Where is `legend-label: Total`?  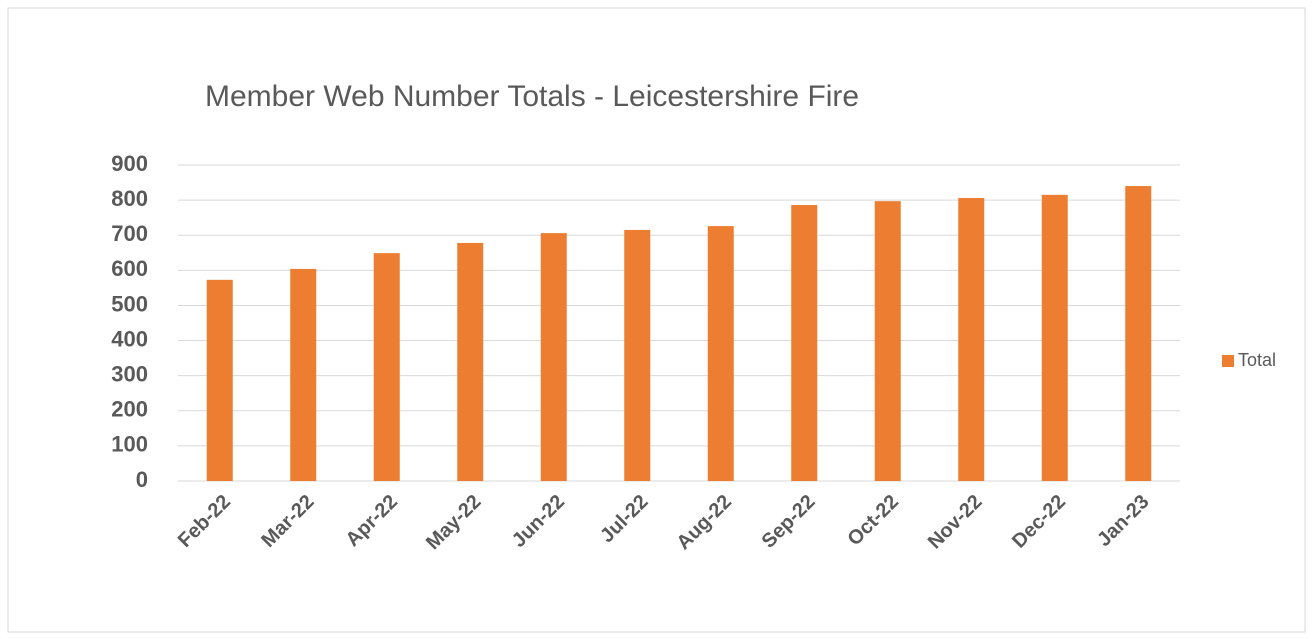 legend-label: Total is located at coordinates (1257, 360).